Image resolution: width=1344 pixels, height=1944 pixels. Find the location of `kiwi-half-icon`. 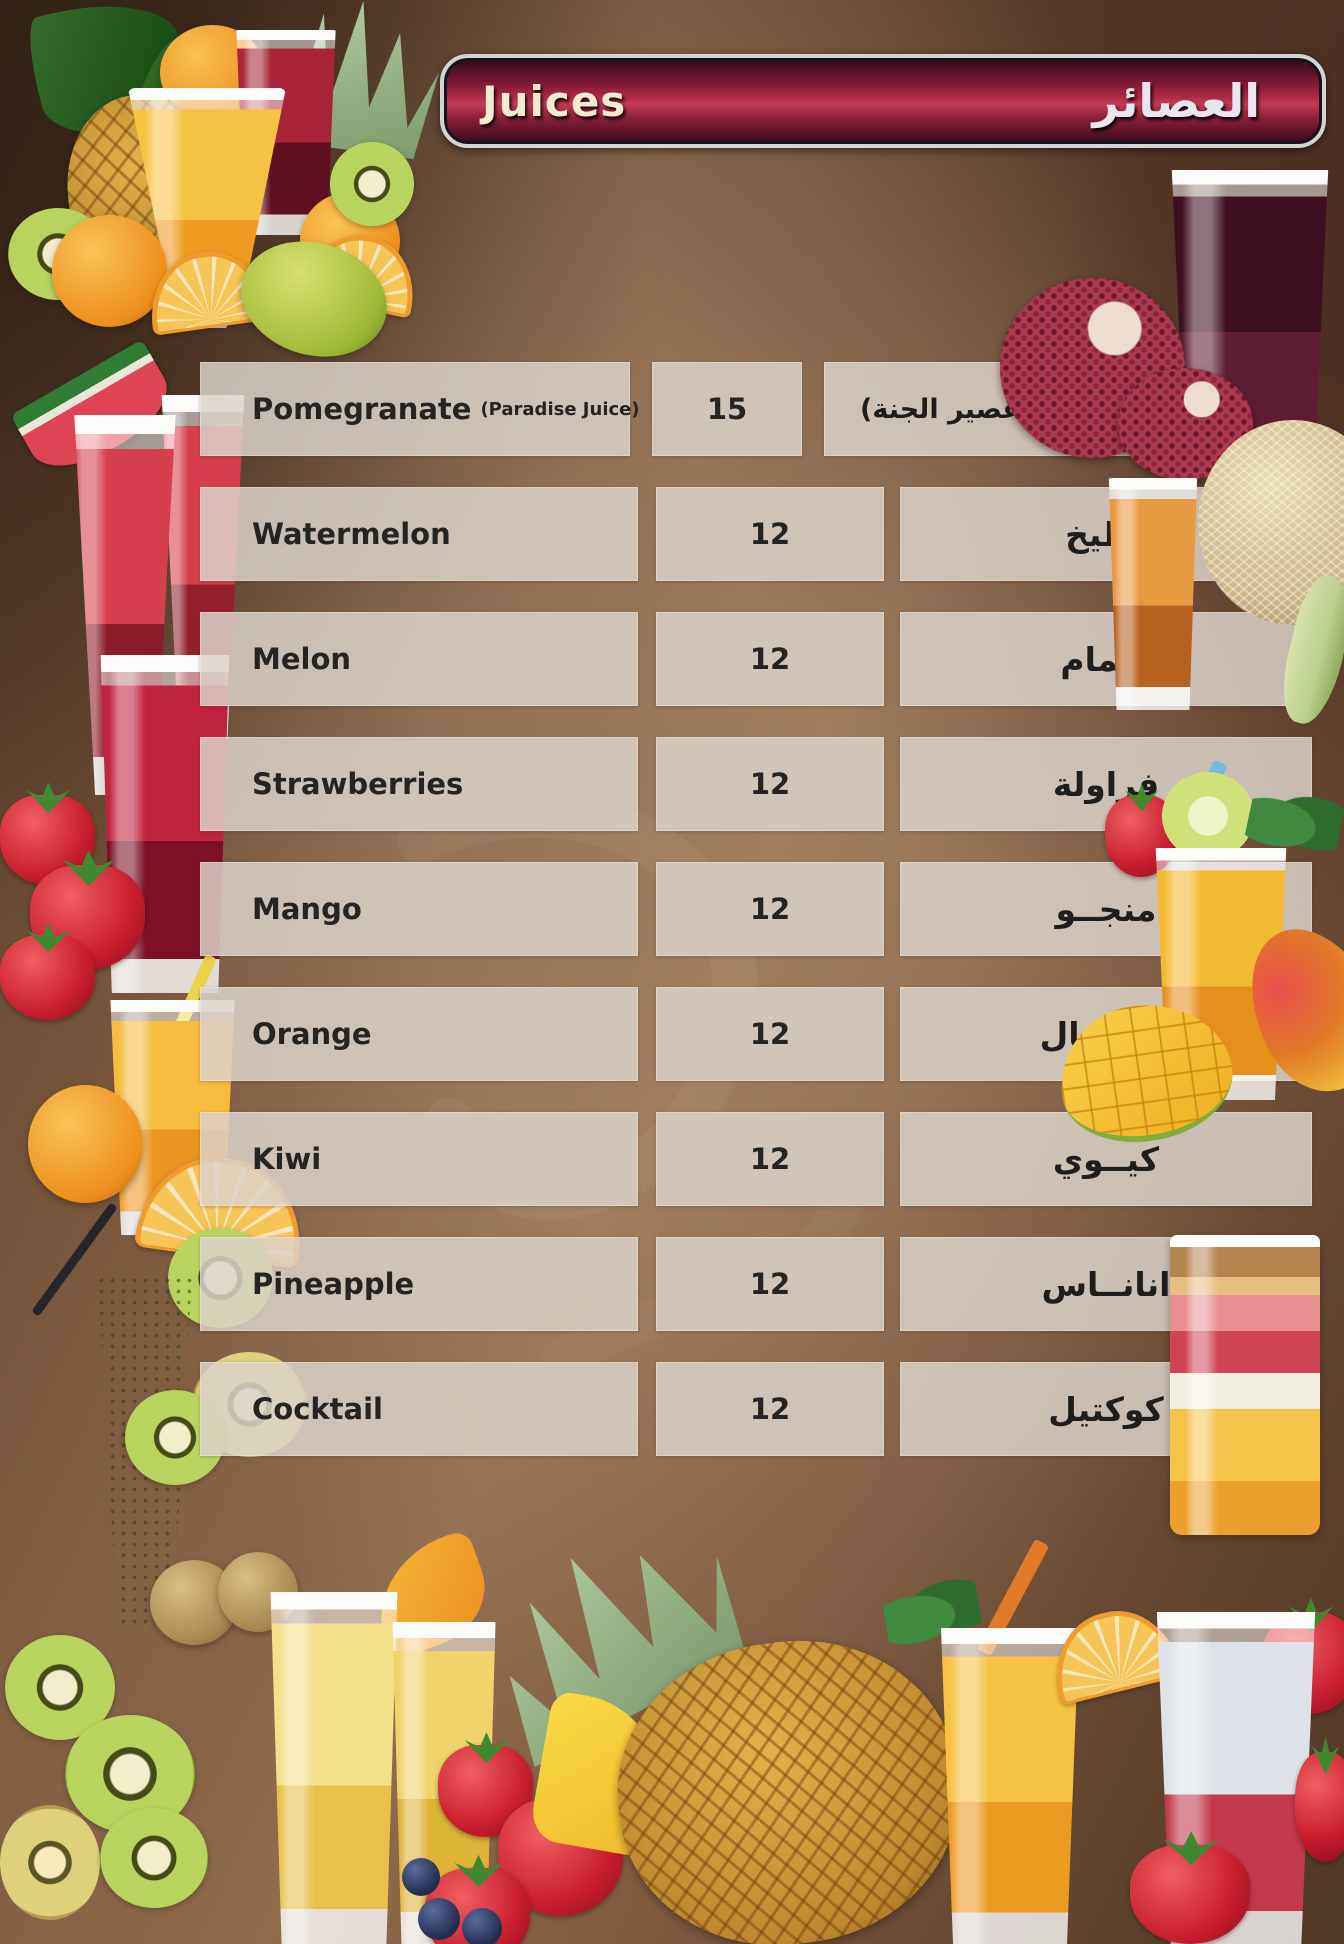

kiwi-half-icon is located at coordinates (50, 1862).